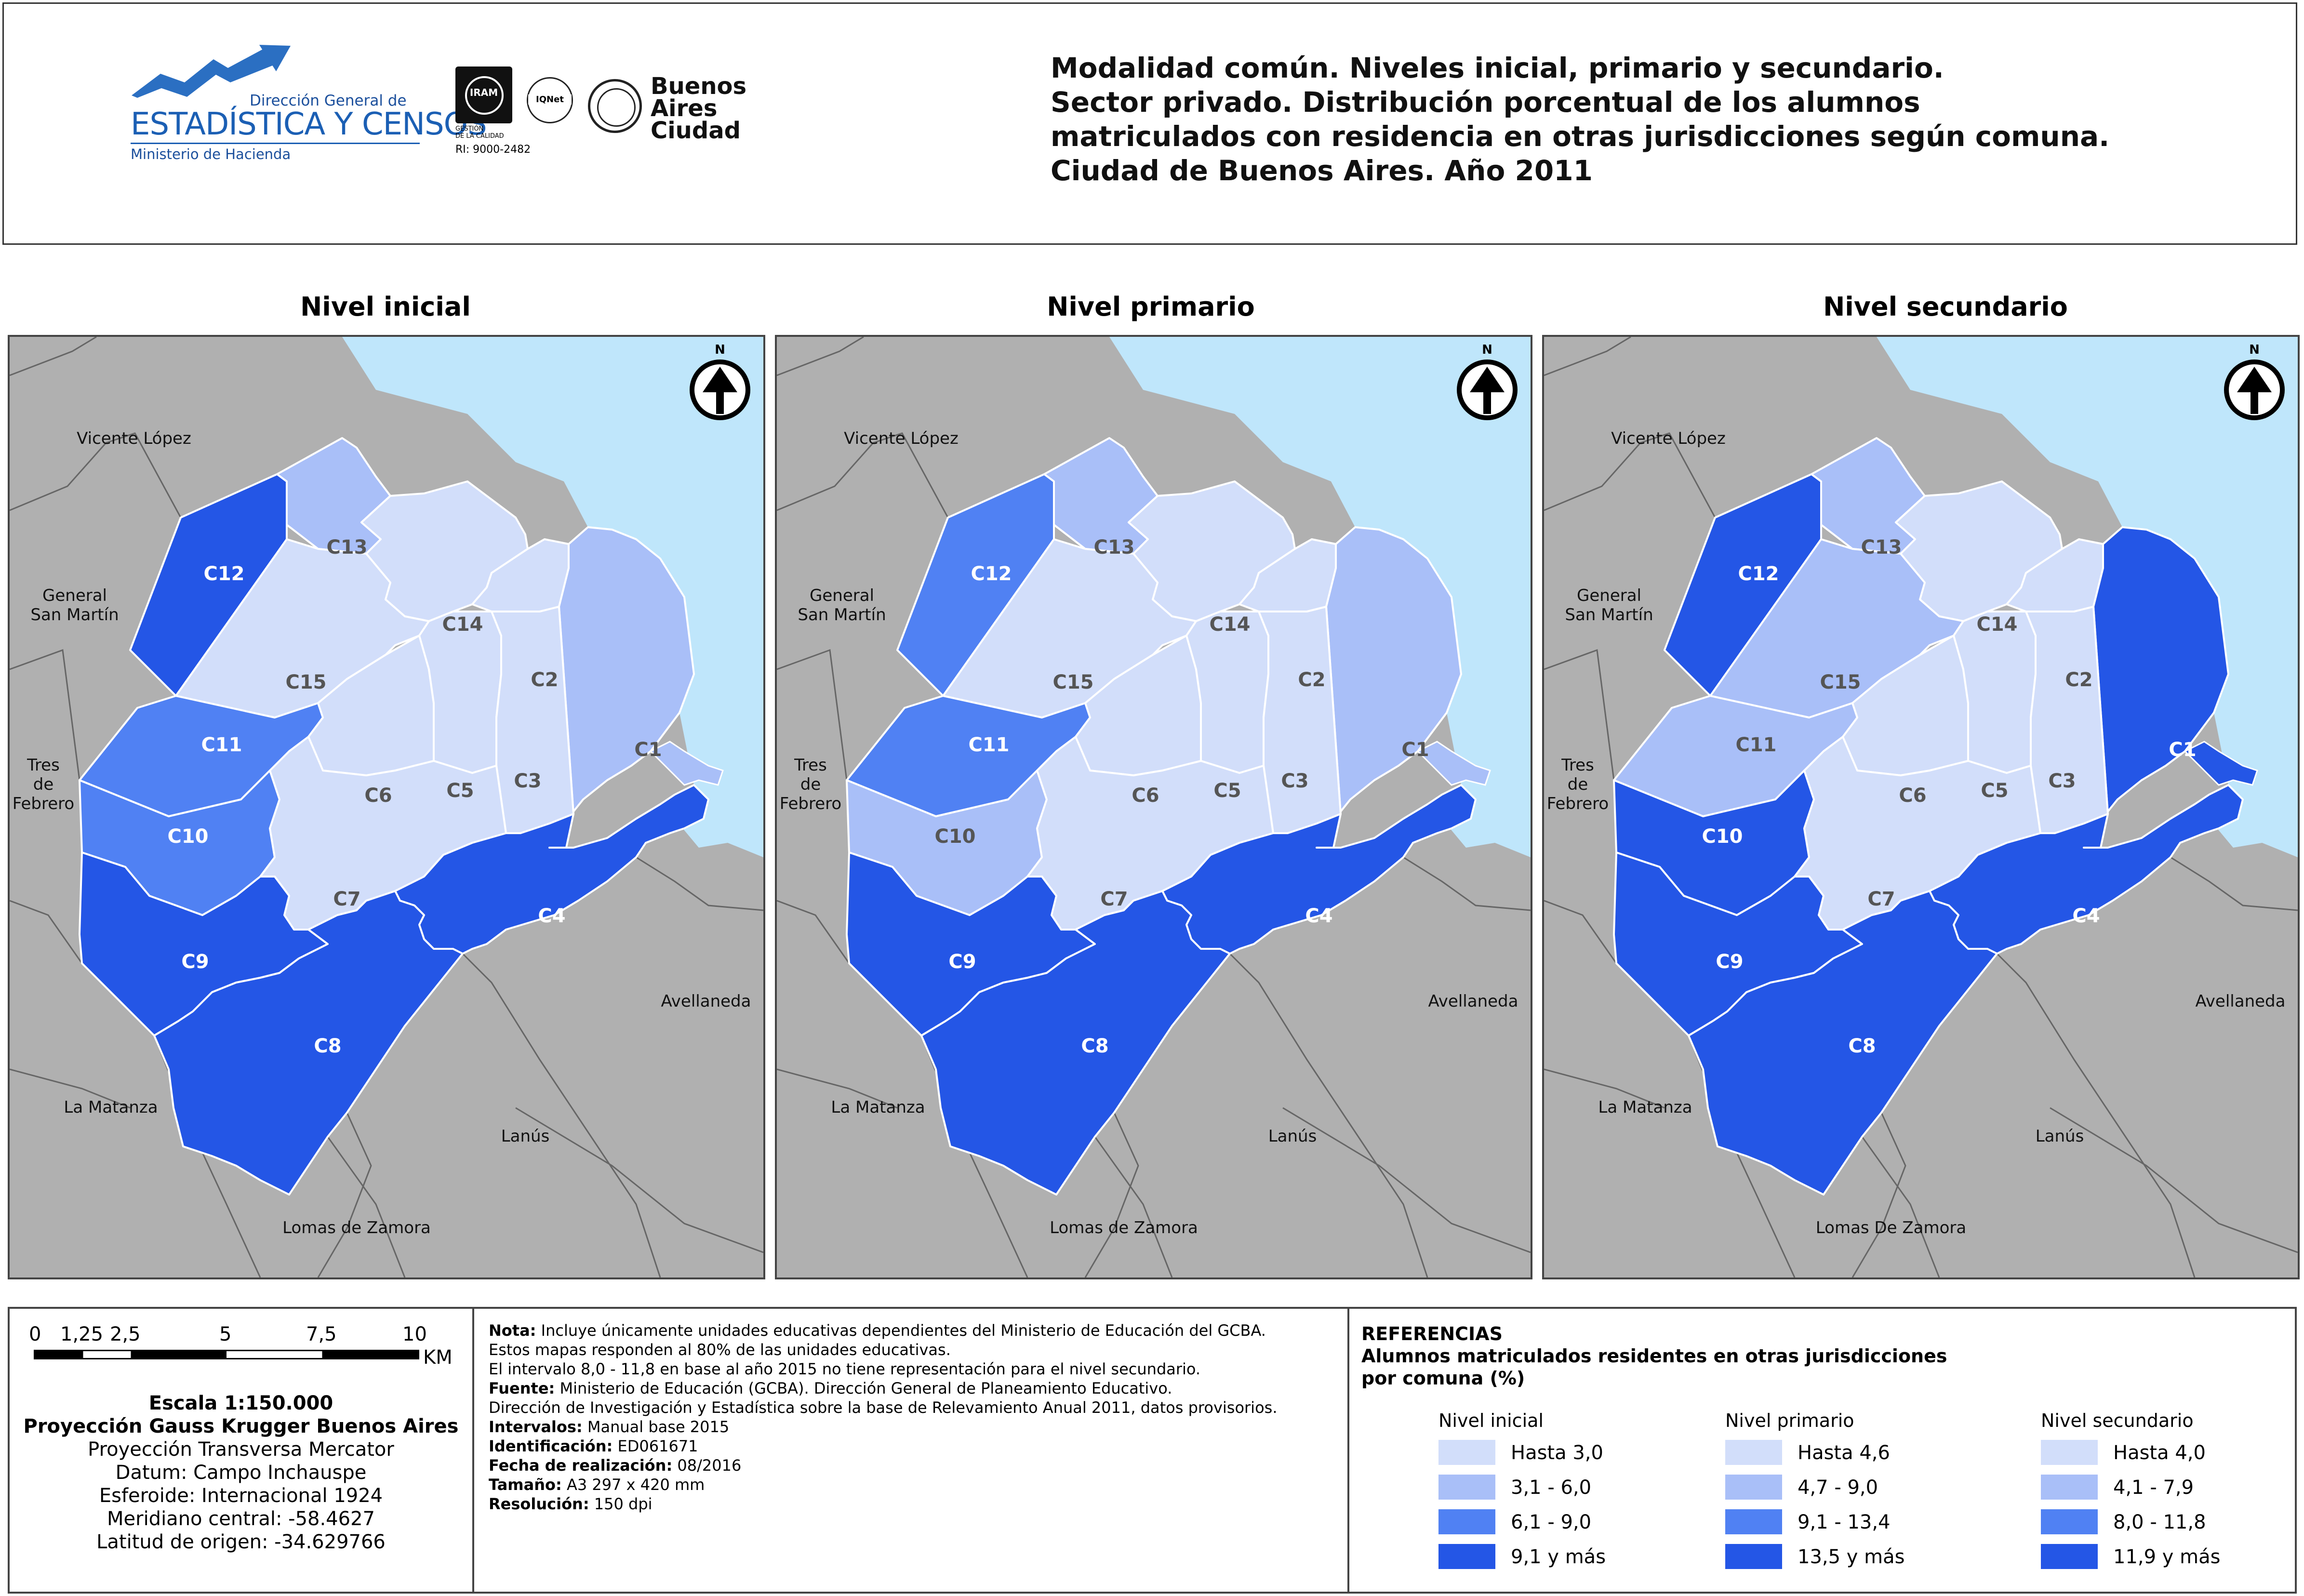 This screenshot has width=2304, height=1596. What do you see at coordinates (438, 1357) in the screenshot?
I see `scale-unit: KM` at bounding box center [438, 1357].